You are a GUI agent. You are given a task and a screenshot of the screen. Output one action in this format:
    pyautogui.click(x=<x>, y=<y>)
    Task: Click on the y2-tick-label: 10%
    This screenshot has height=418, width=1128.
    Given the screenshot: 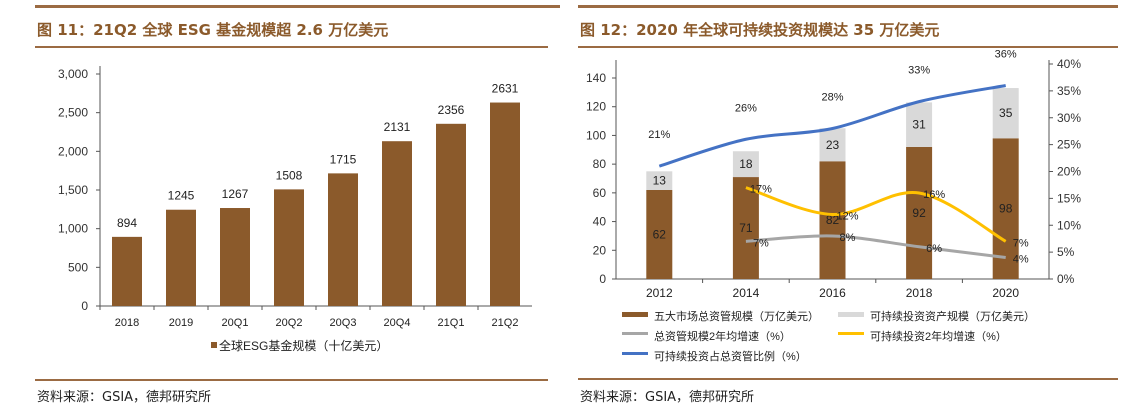 What is the action you would take?
    pyautogui.click(x=1069, y=225)
    